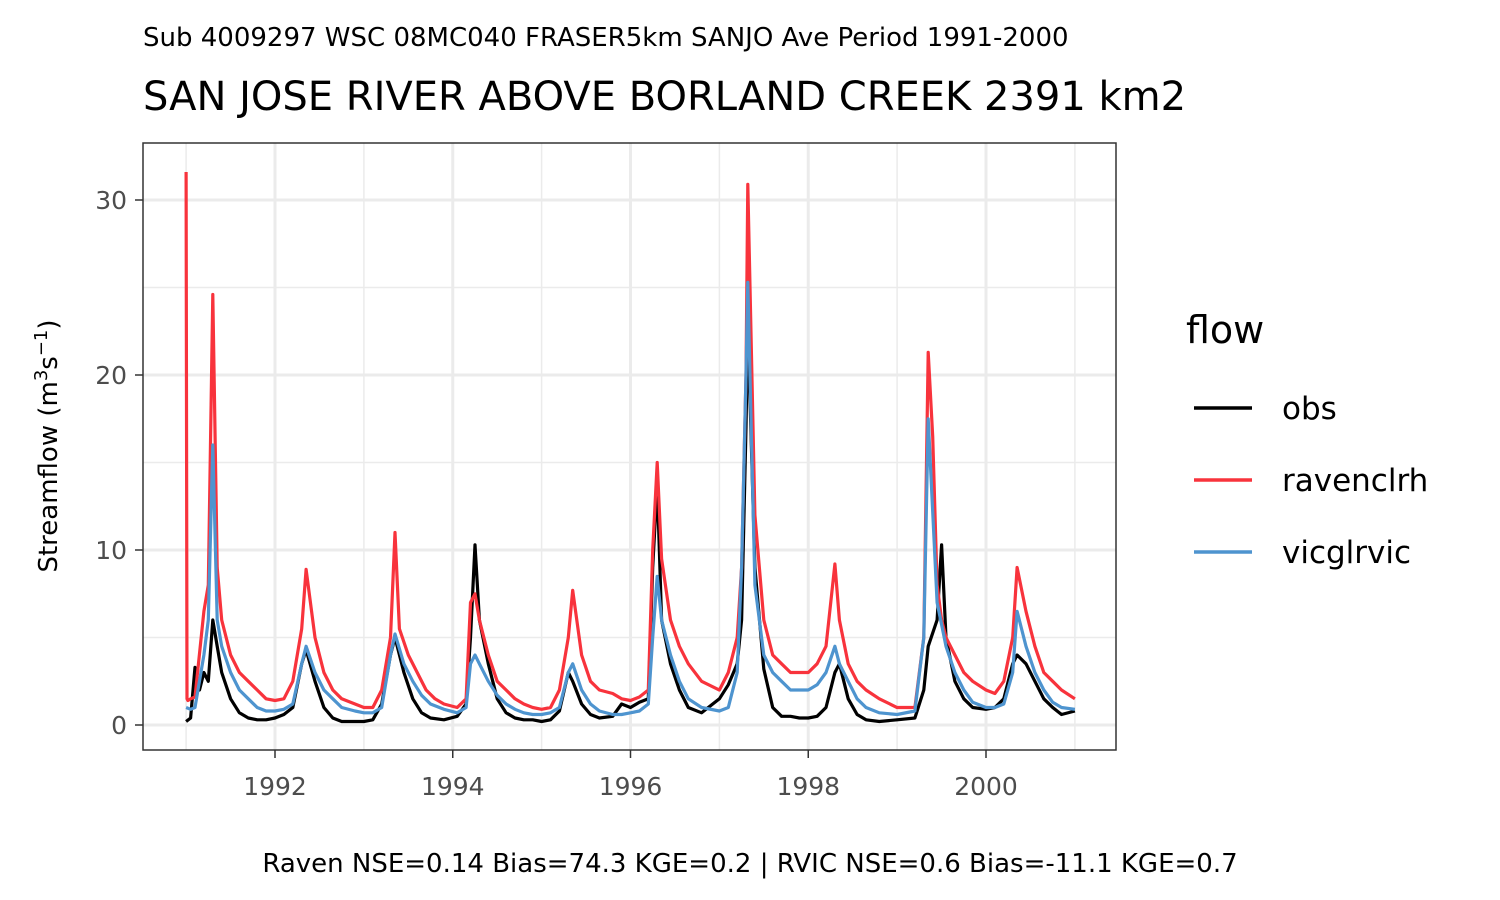  I want to click on x-tick-label: 1998, so click(808, 786).